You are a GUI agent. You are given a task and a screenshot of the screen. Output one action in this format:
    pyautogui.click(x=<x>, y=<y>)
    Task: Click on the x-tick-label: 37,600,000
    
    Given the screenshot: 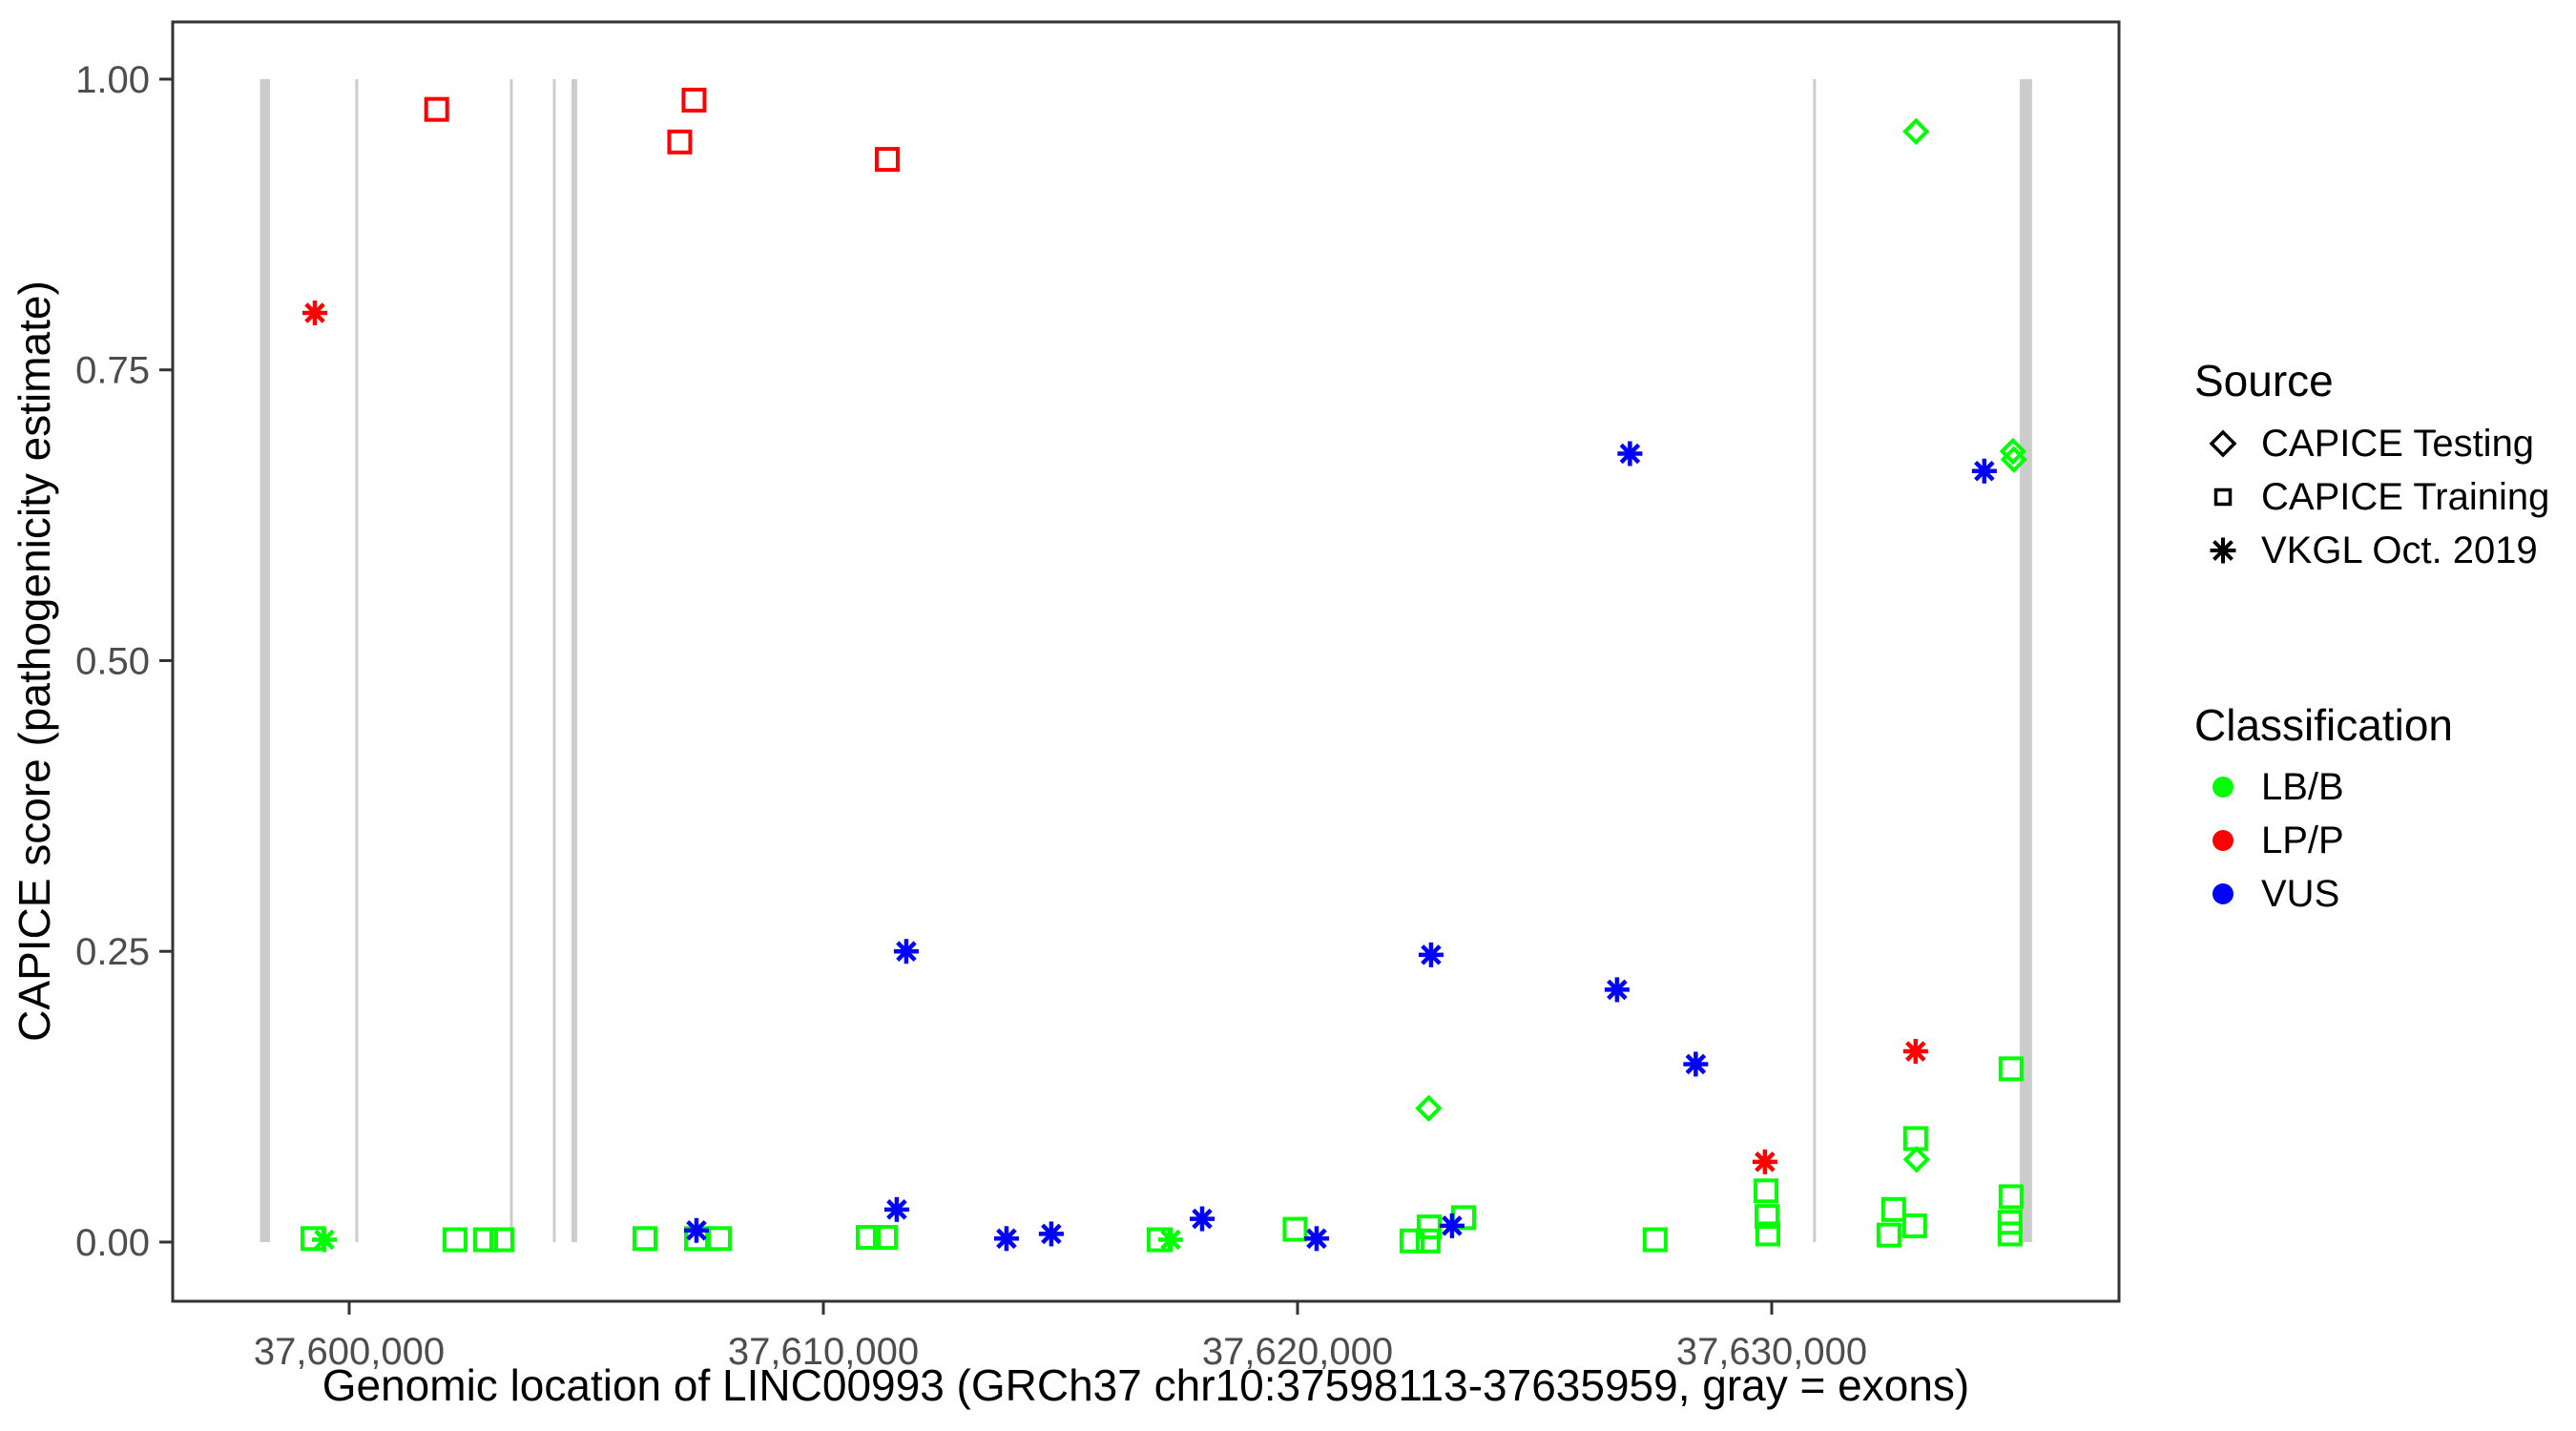 What is the action you would take?
    pyautogui.click(x=349, y=1352)
    